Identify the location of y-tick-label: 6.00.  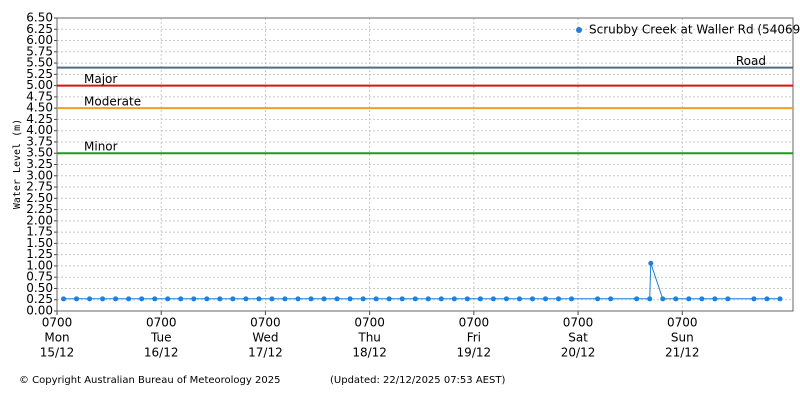
(39, 40).